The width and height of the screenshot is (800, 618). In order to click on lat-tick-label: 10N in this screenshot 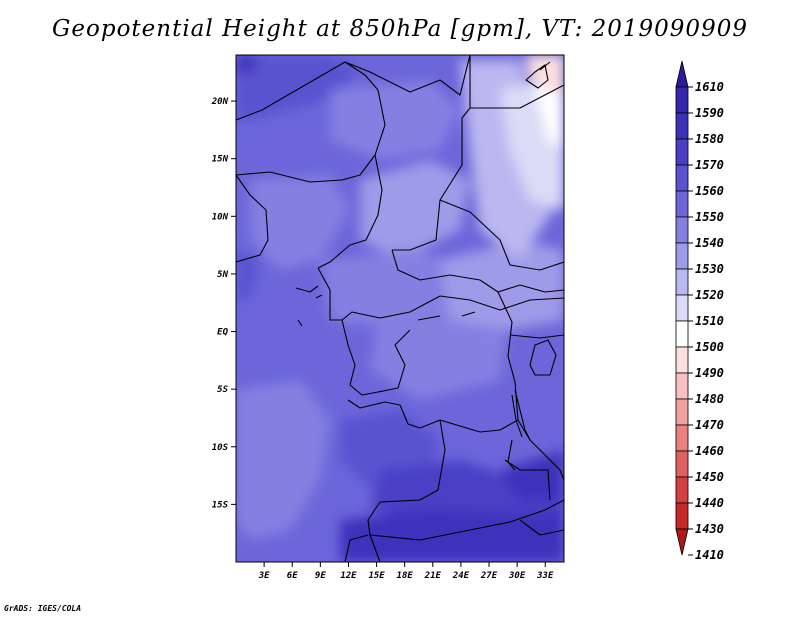, I will do `click(220, 217)`.